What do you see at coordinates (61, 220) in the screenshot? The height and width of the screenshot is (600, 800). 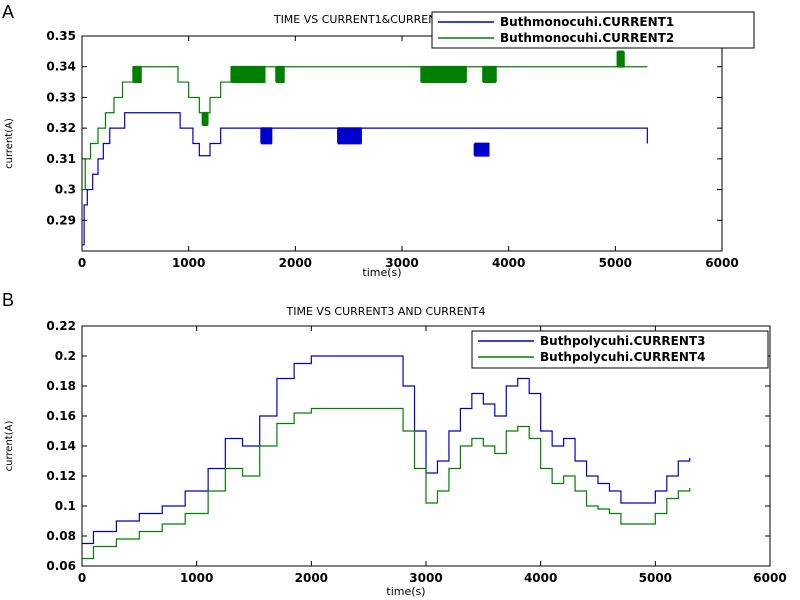 I see `y-tick-label: 0.29` at bounding box center [61, 220].